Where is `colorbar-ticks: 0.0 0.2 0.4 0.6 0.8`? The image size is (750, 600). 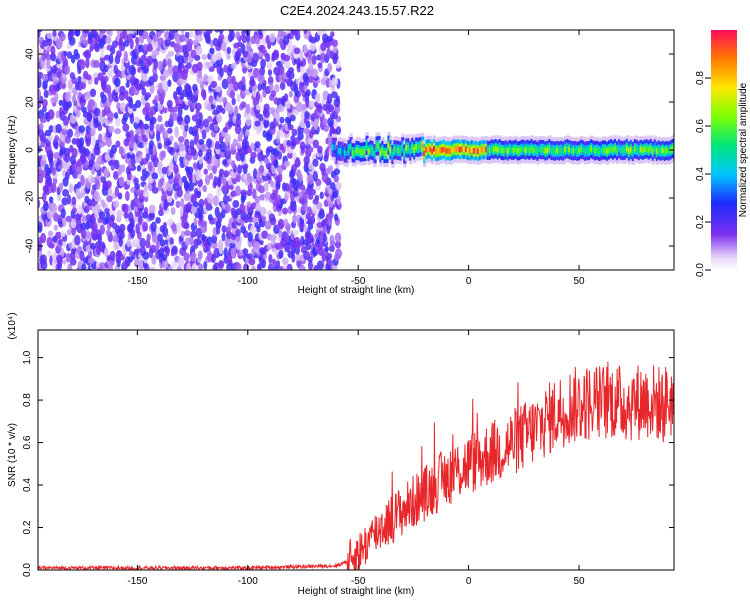
colorbar-ticks: 0.0 0.2 0.4 0.6 0.8 is located at coordinates (703, 174).